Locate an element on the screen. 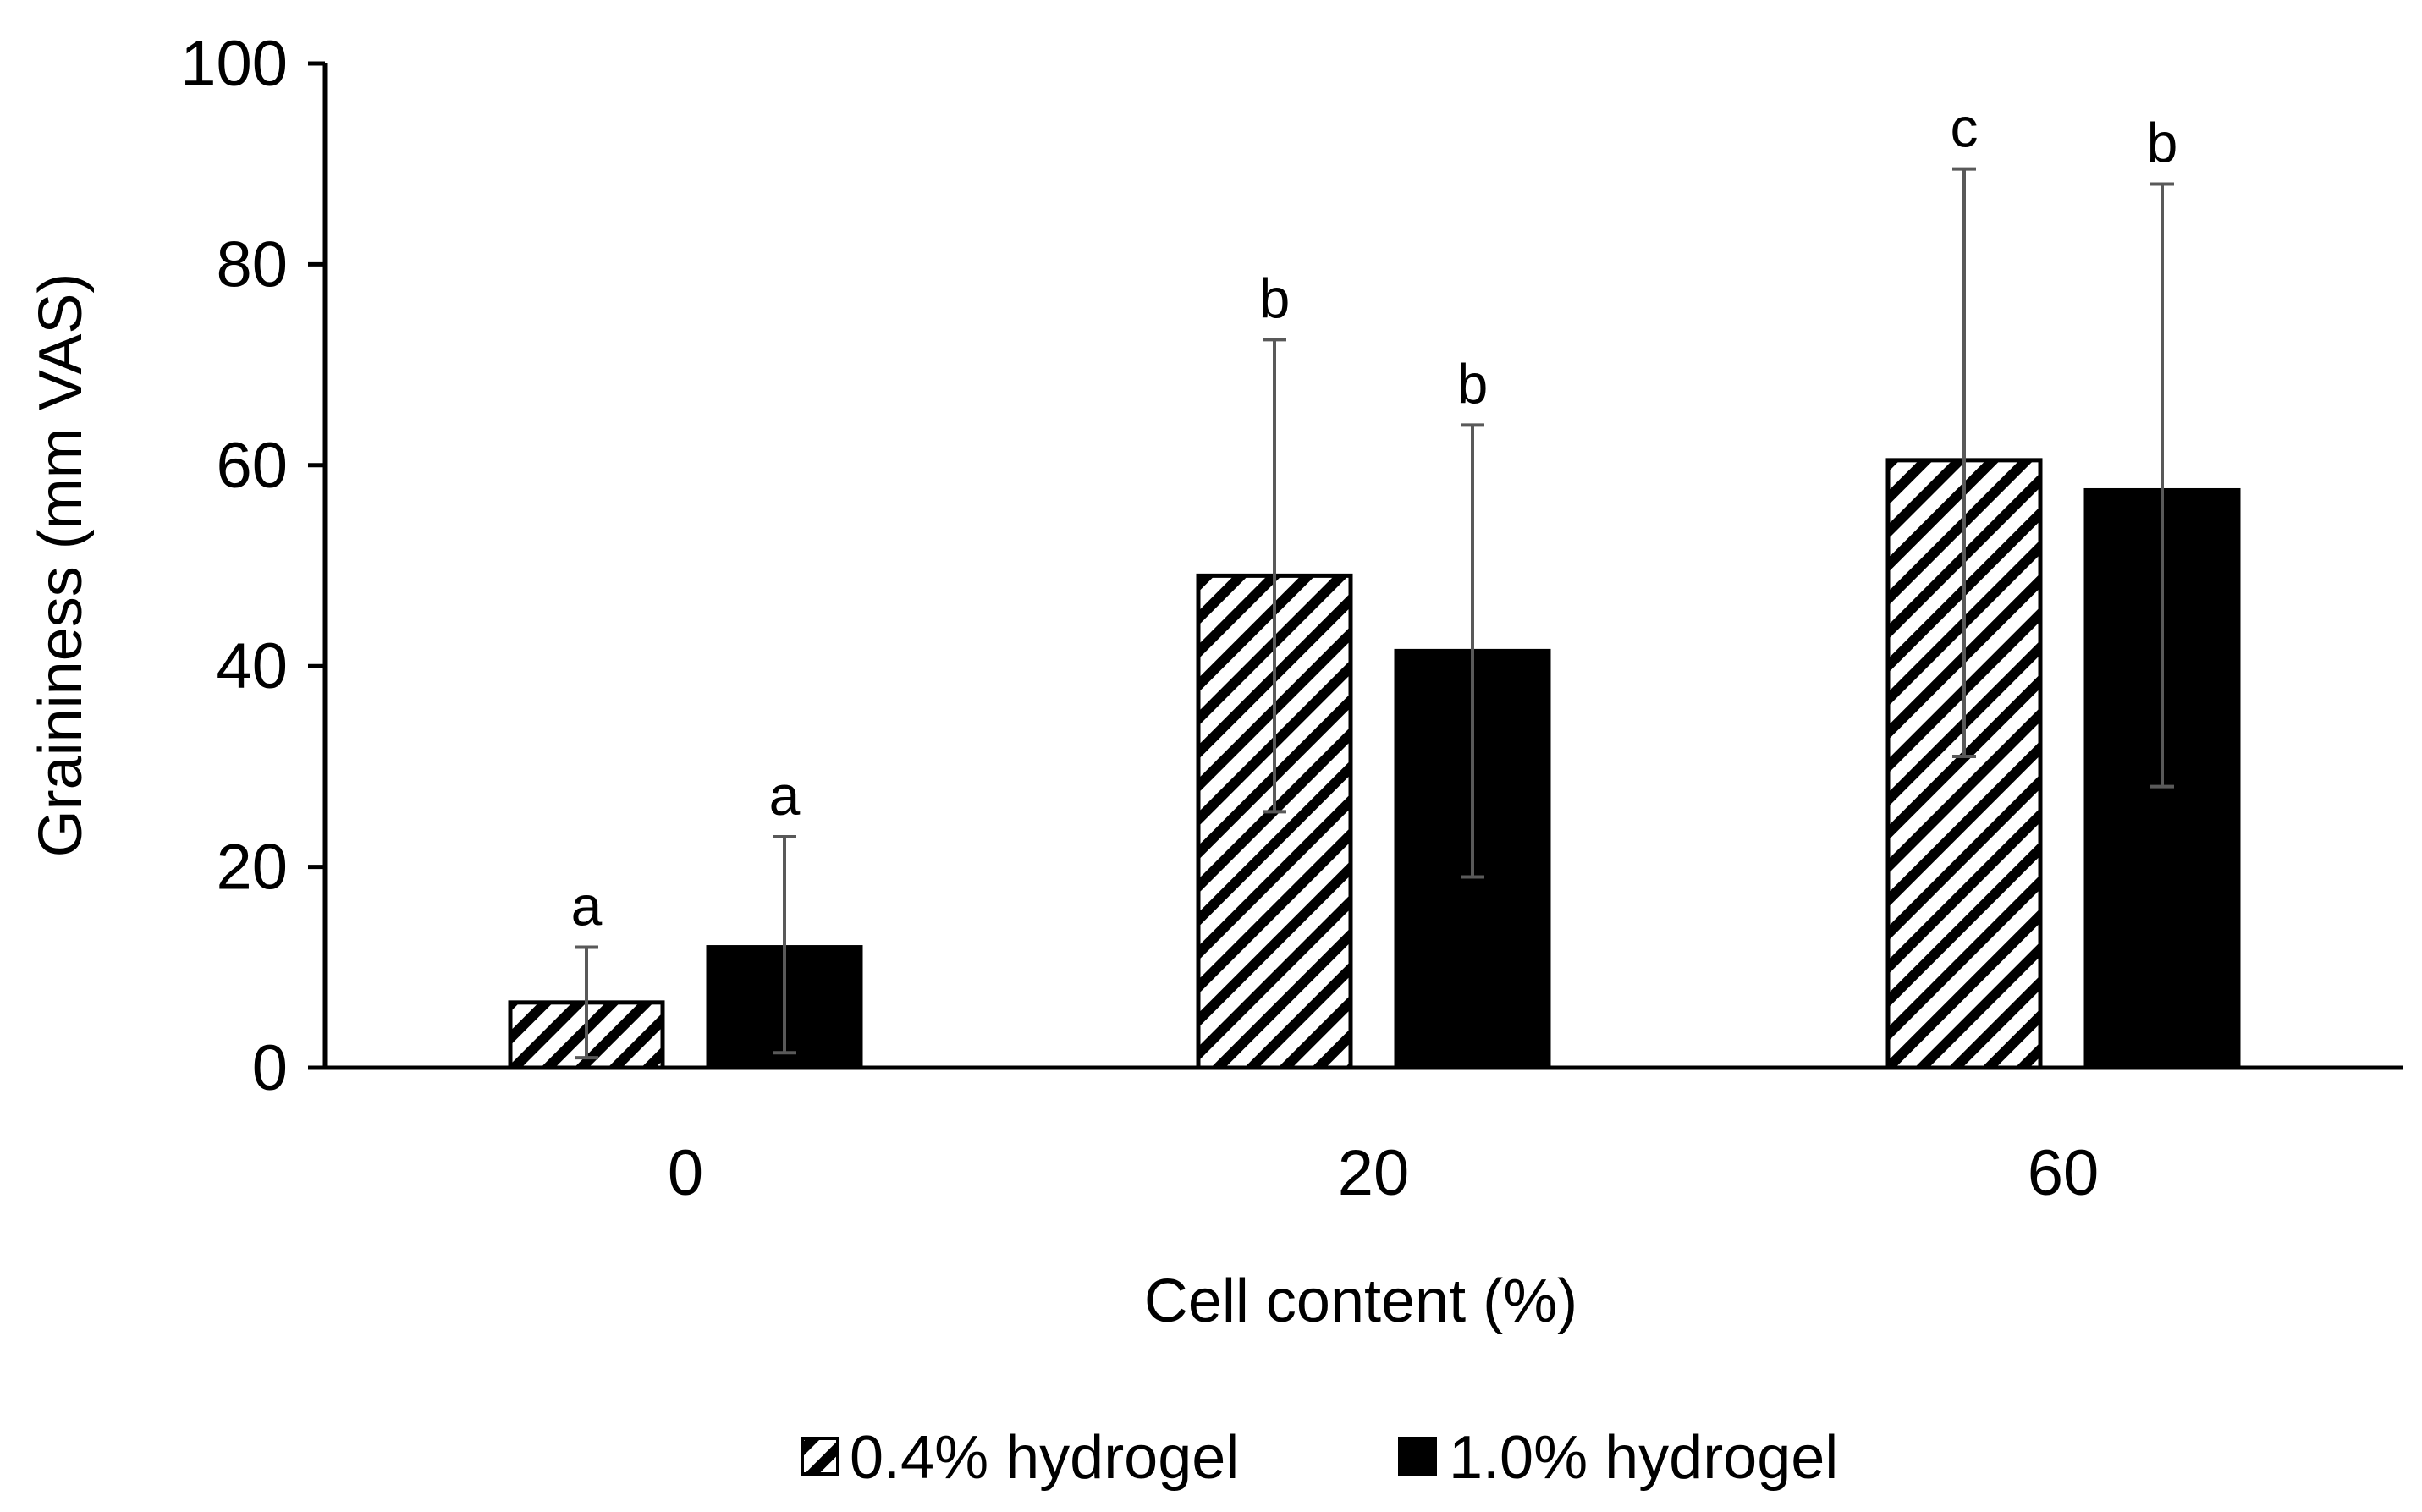 This screenshot has width=2422, height=1512. x-tick-labels: 0 20 60 is located at coordinates (1383, 1173).